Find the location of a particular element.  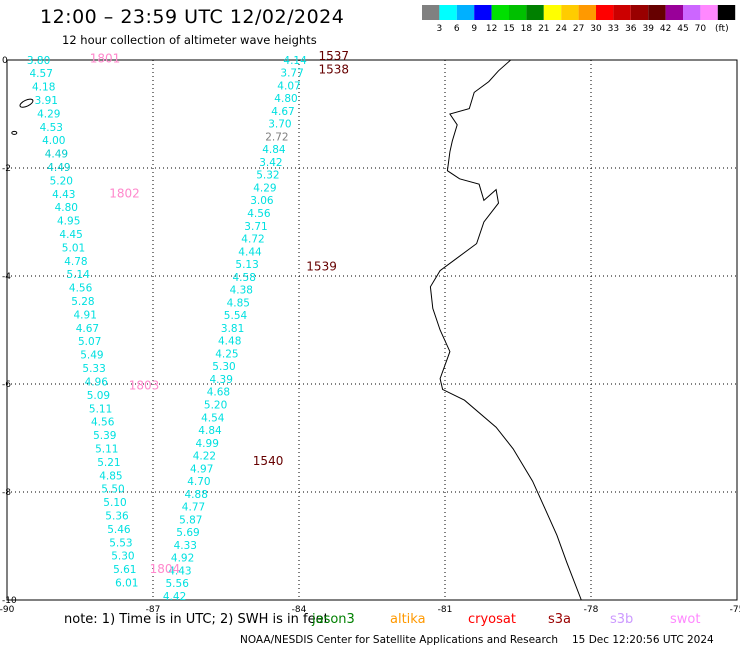

wave-height-label: 4.96 is located at coordinates (97, 383).